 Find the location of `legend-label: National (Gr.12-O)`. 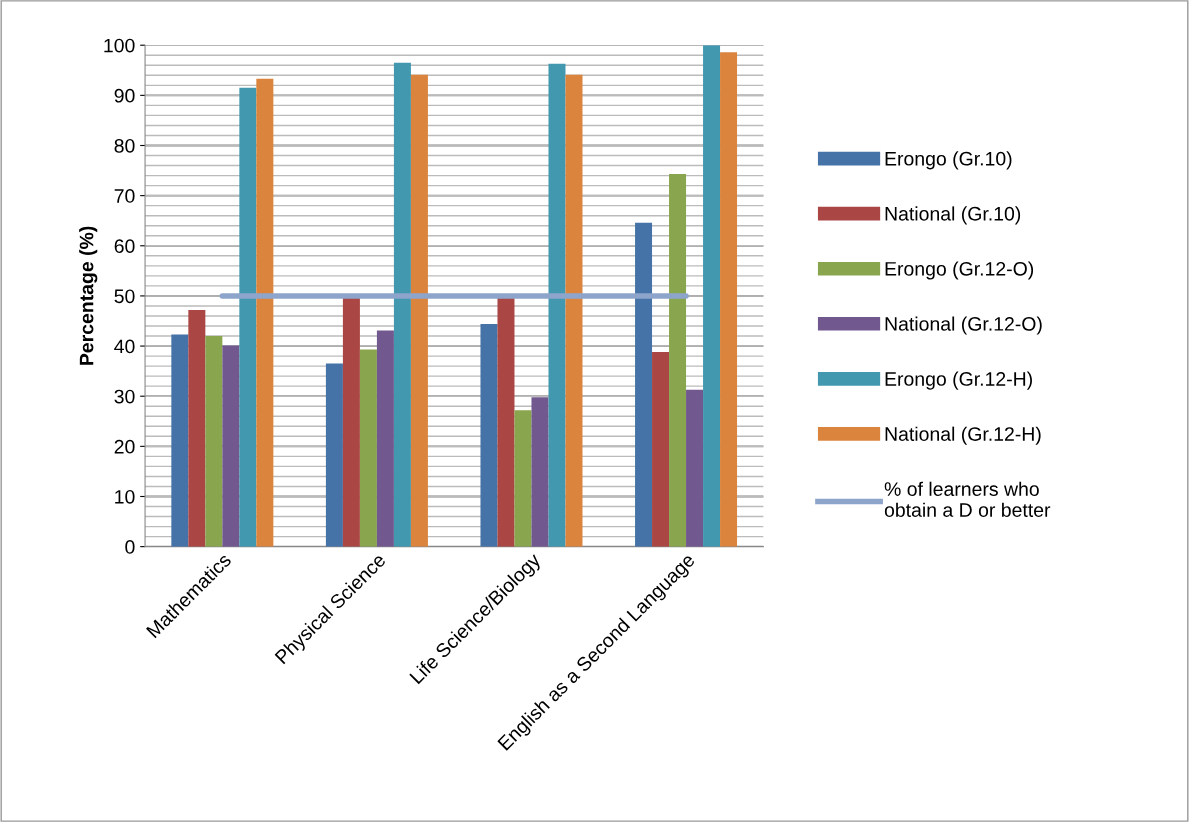

legend-label: National (Gr.12-O) is located at coordinates (963, 325).